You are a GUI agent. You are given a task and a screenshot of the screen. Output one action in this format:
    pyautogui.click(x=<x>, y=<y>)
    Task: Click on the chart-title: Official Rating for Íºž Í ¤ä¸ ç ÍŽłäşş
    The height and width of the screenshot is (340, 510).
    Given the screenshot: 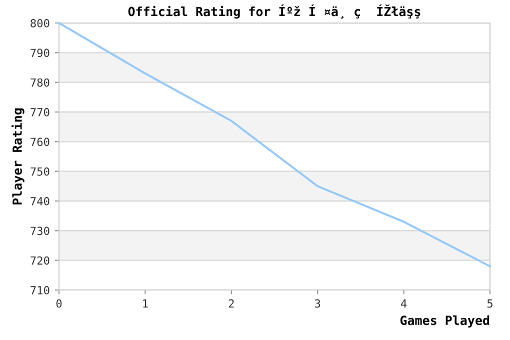 What is the action you would take?
    pyautogui.click(x=274, y=11)
    